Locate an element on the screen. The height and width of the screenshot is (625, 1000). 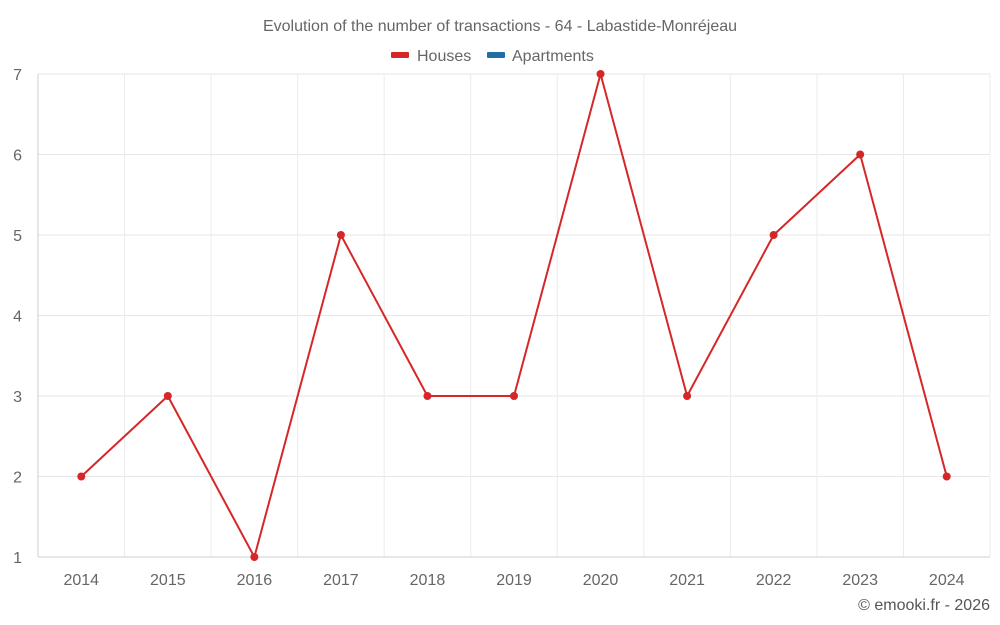
data-point-houses-2021 is located at coordinates (687, 396).